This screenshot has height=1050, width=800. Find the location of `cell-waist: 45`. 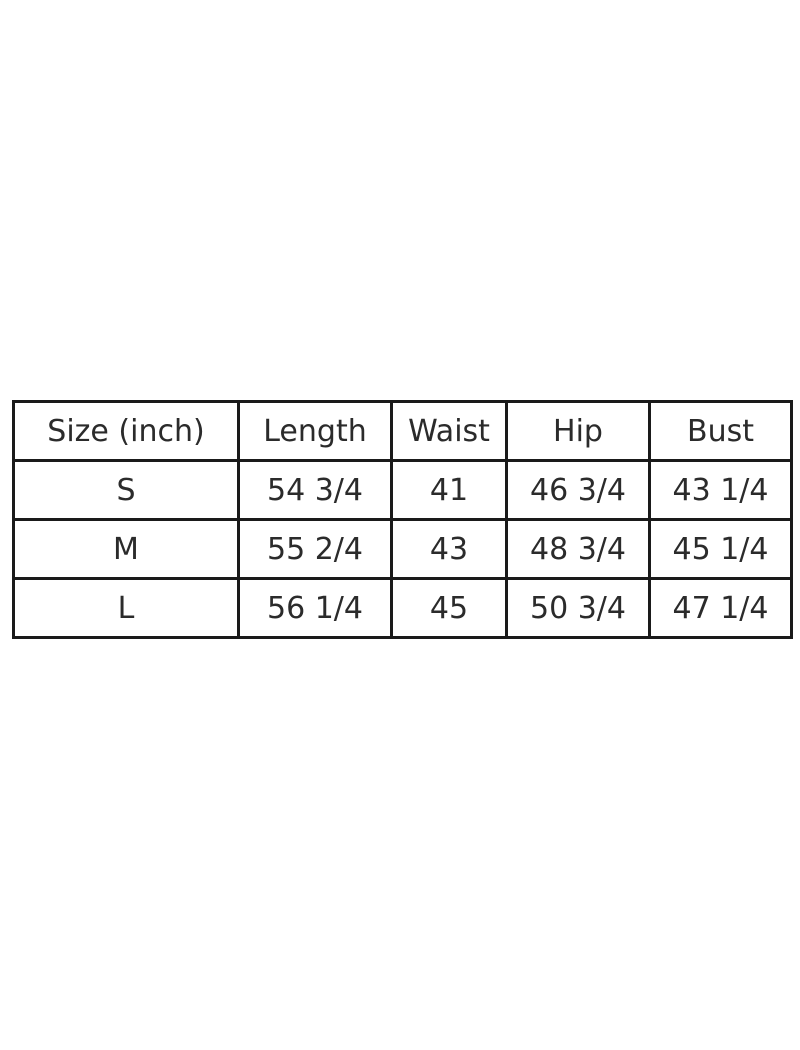

cell-waist: 45 is located at coordinates (449, 608).